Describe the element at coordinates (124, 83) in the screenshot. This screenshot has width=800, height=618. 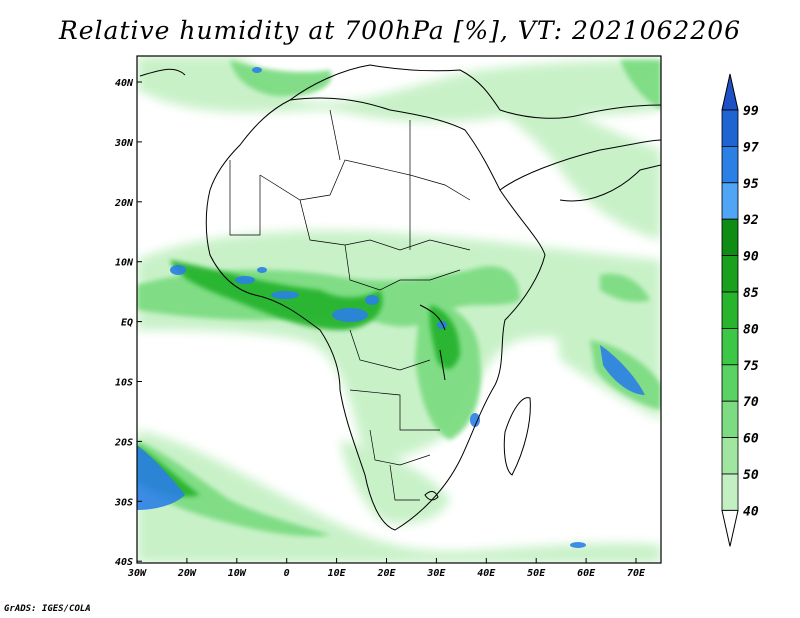
I see `lat-tick-label: 40N` at that location.